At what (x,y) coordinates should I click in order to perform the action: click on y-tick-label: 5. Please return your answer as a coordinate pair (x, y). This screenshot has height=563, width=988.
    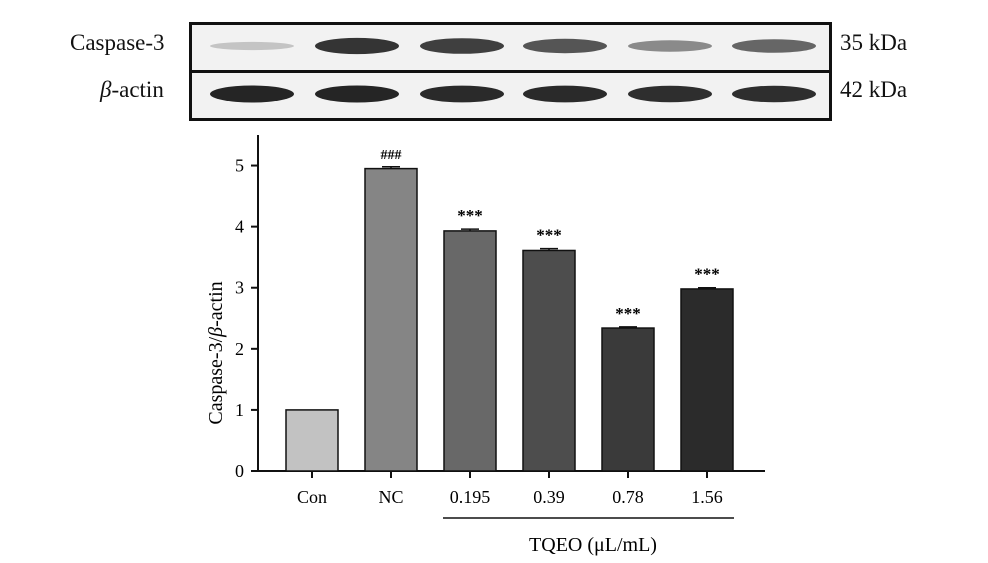
    Looking at the image, I should click on (239, 166).